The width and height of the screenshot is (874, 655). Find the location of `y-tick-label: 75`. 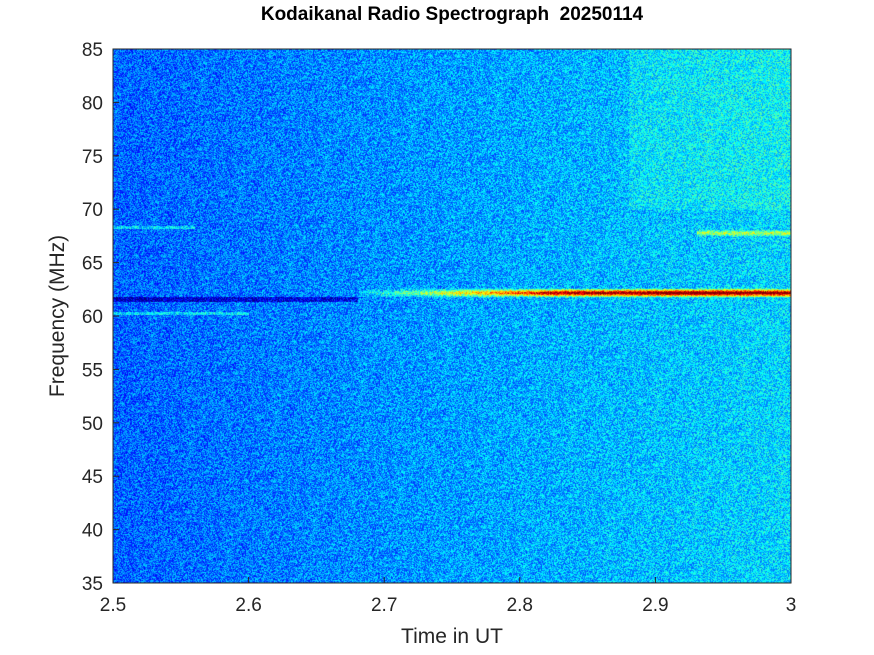

y-tick-label: 75 is located at coordinates (92, 157).